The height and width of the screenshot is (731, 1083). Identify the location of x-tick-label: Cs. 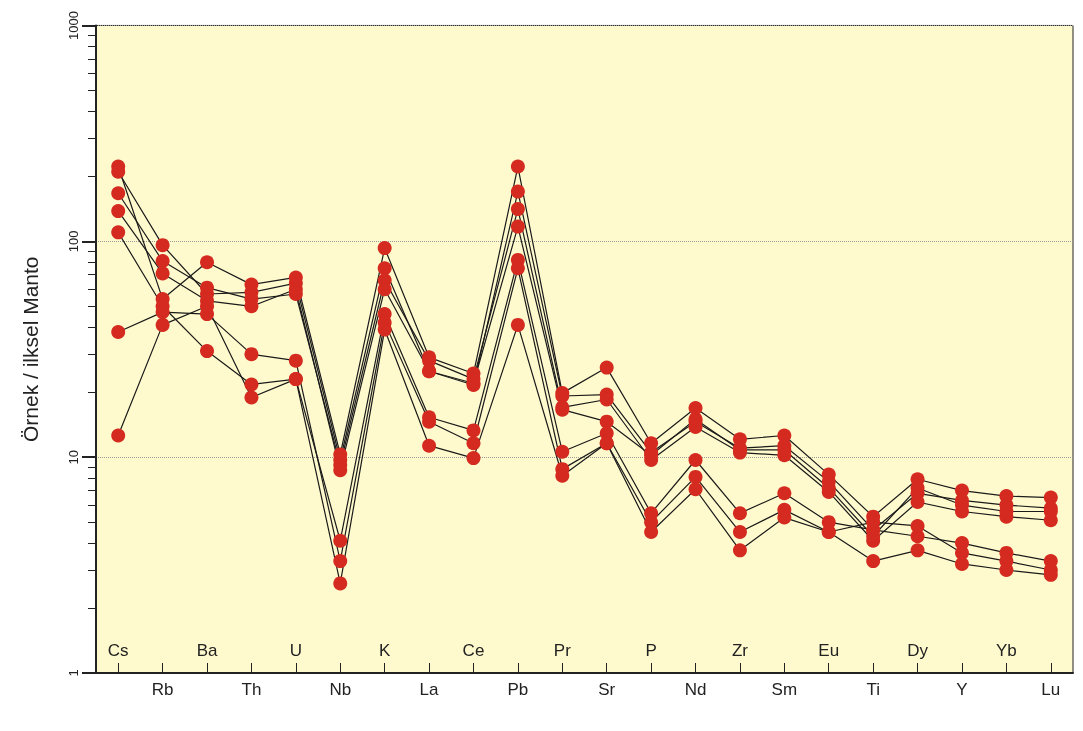
(118, 650).